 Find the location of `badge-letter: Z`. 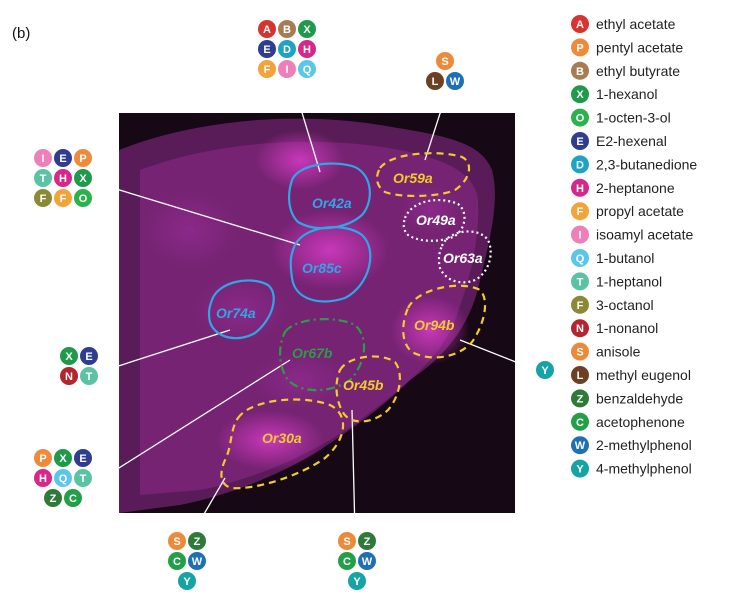

badge-letter: Z is located at coordinates (197, 542).